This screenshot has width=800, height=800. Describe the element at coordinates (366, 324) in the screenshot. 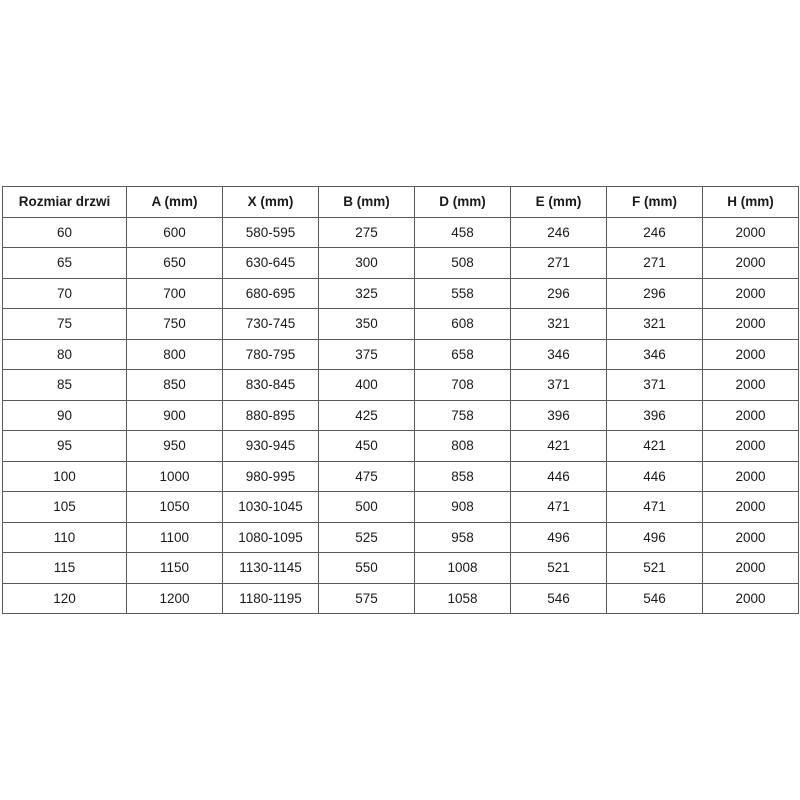

I see `table-cell: 350` at that location.